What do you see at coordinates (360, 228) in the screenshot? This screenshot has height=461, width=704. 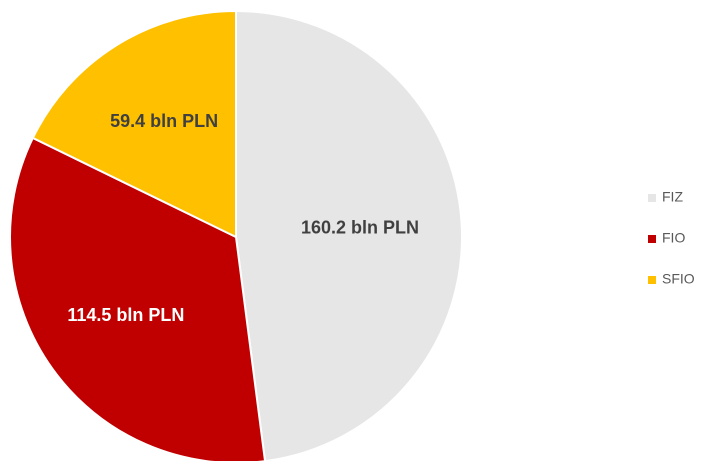 I see `slice-label: 160.2 bln PLN` at bounding box center [360, 228].